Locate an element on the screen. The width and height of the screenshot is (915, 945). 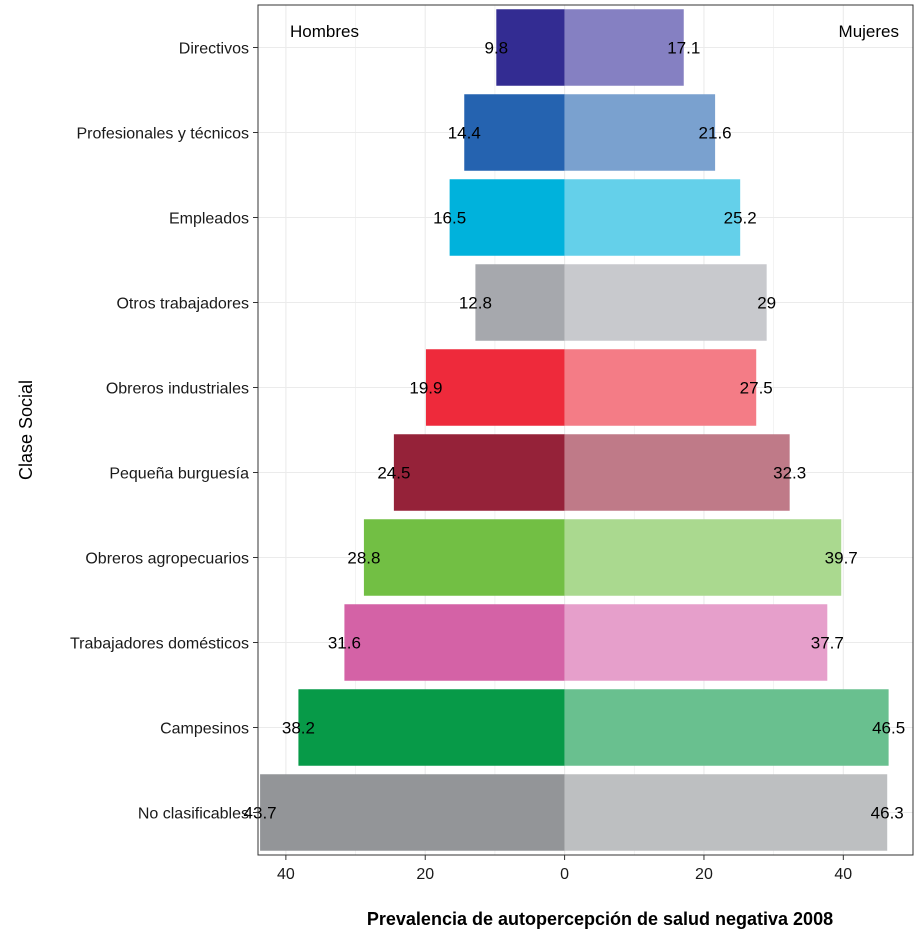
bar-label-hombres-3: 16.5 is located at coordinates (449, 218).